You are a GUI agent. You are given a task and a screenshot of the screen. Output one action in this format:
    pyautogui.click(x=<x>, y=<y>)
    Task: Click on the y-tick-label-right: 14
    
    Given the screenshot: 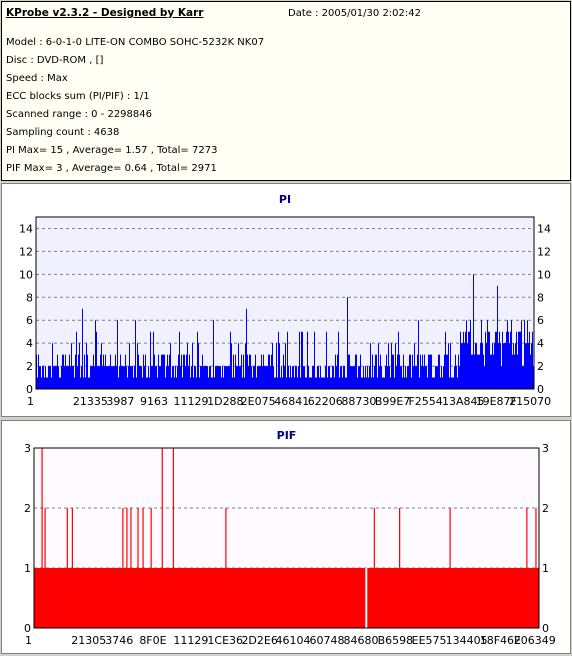 What is the action you would take?
    pyautogui.click(x=544, y=228)
    